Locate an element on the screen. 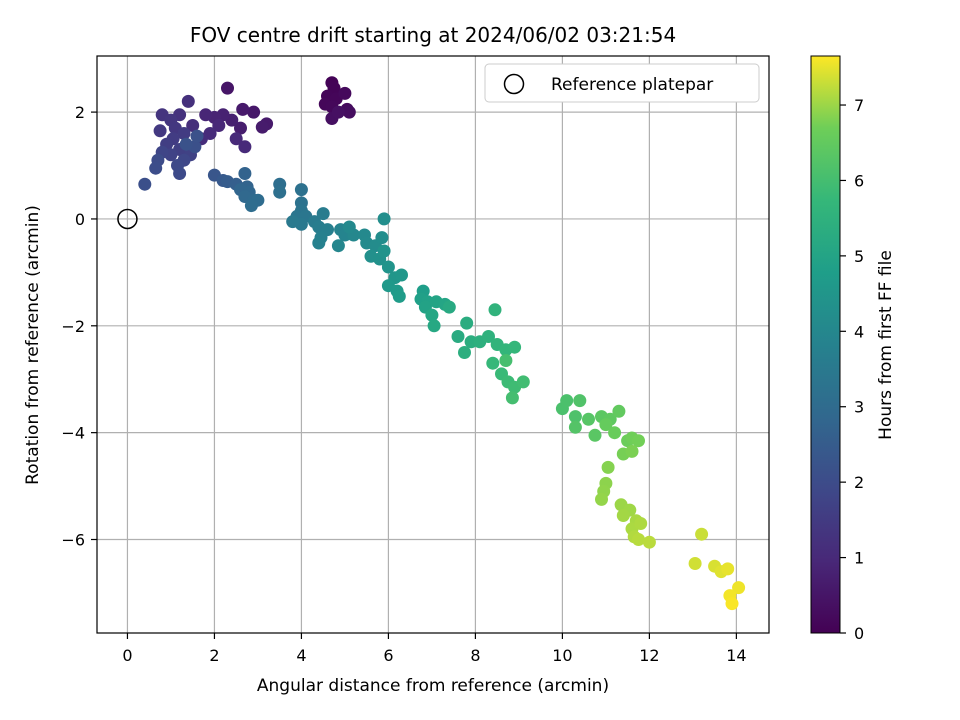 Image resolution: width=960 pixels, height=720 pixels. x-tick-label: 10 is located at coordinates (562, 655).